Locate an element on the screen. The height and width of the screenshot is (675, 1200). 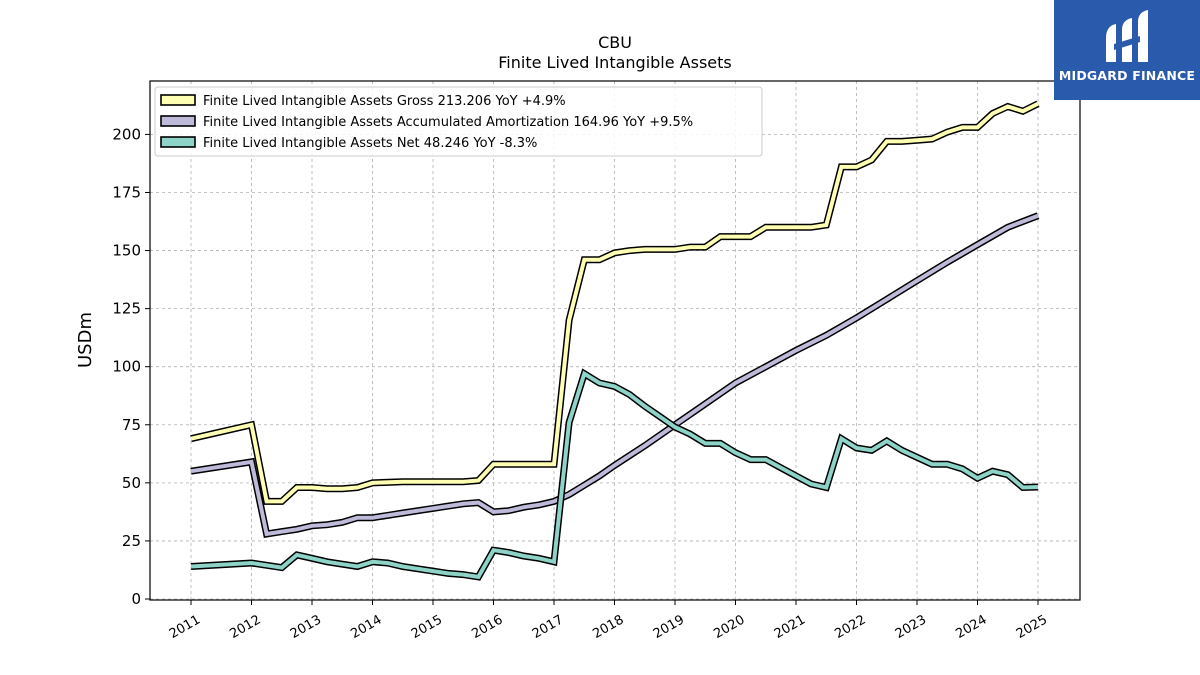
x-tick-label: 2018 is located at coordinates (608, 627).